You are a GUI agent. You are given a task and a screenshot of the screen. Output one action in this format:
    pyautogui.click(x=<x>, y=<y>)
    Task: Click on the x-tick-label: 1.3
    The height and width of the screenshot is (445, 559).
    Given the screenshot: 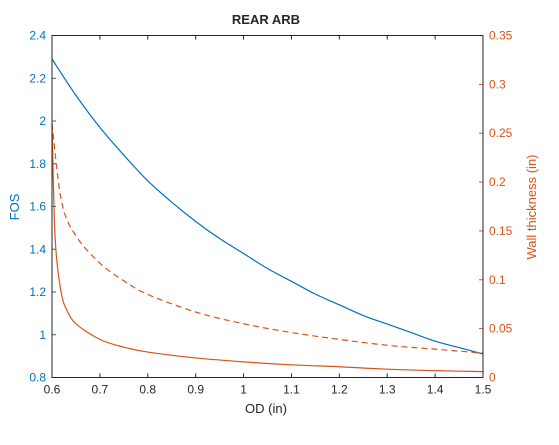 What is the action you would take?
    pyautogui.click(x=387, y=390)
    